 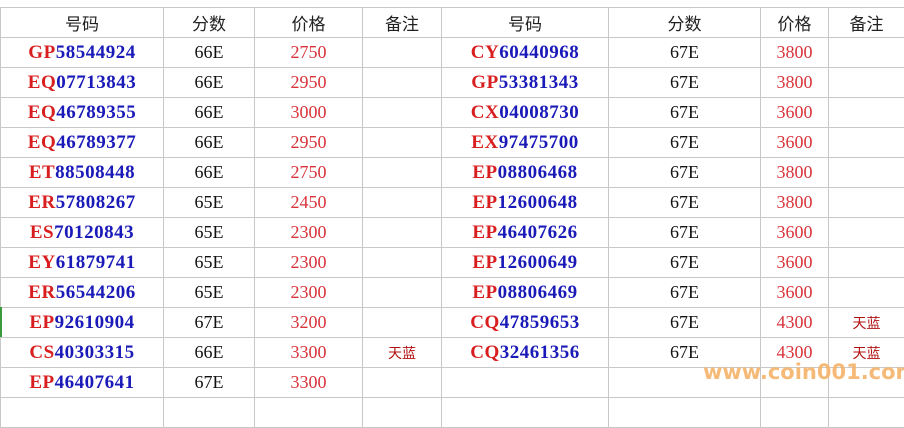 What do you see at coordinates (82, 173) in the screenshot?
I see `code-cell: ET88508448` at bounding box center [82, 173].